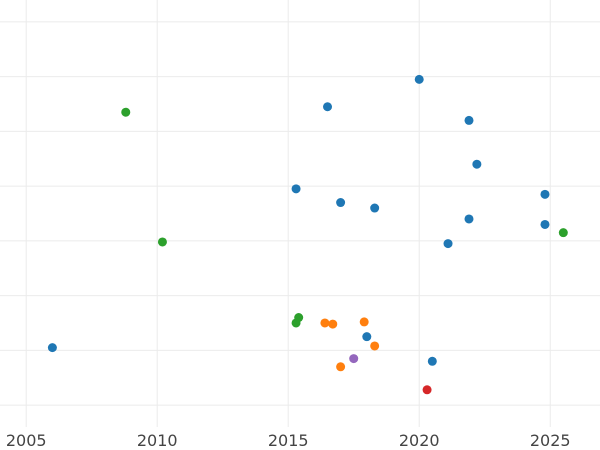 The height and width of the screenshot is (450, 600). Describe the element at coordinates (419, 440) in the screenshot. I see `x-tick-label: 2020` at that location.